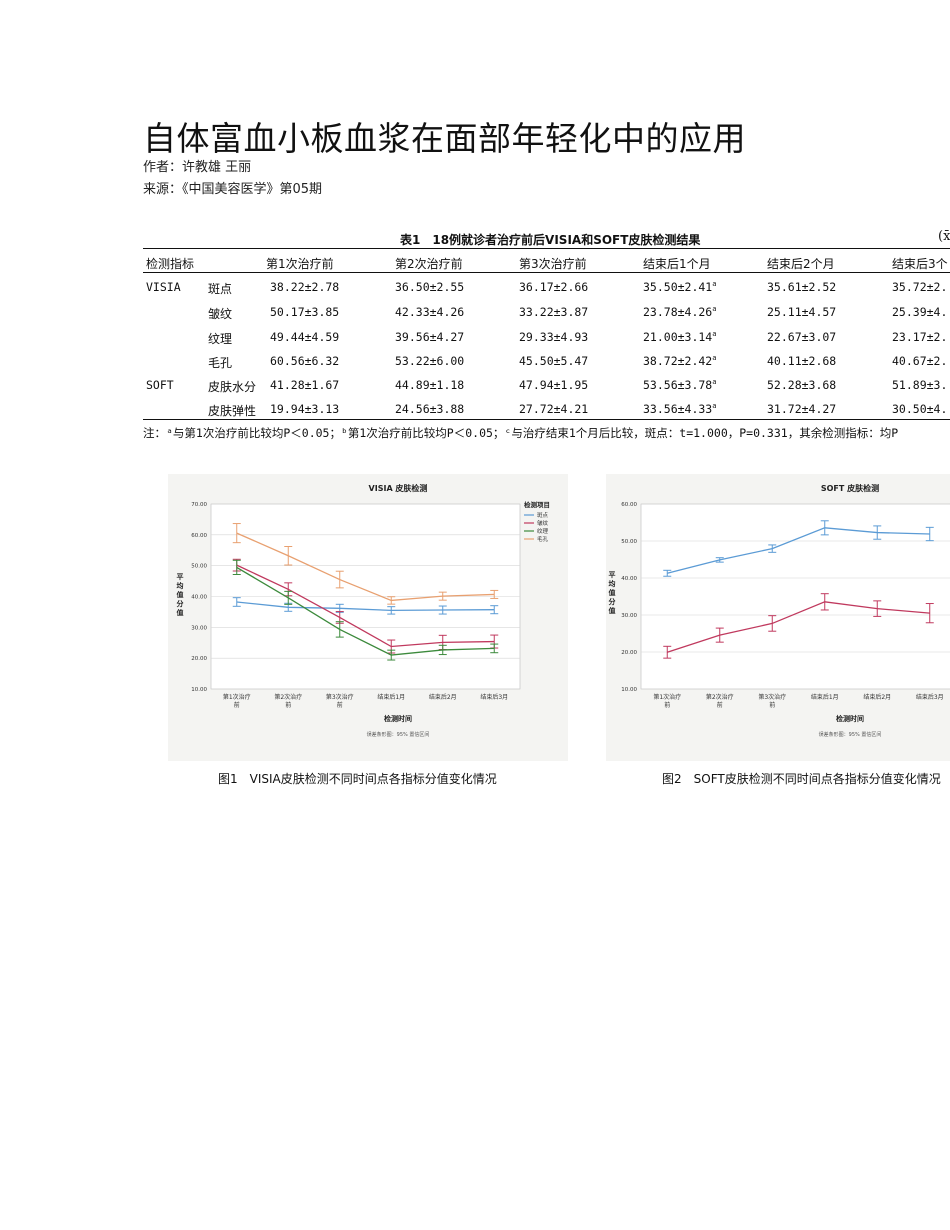  What do you see at coordinates (546, 420) in the screenshot?
I see `table-bottom-rule` at bounding box center [546, 420].